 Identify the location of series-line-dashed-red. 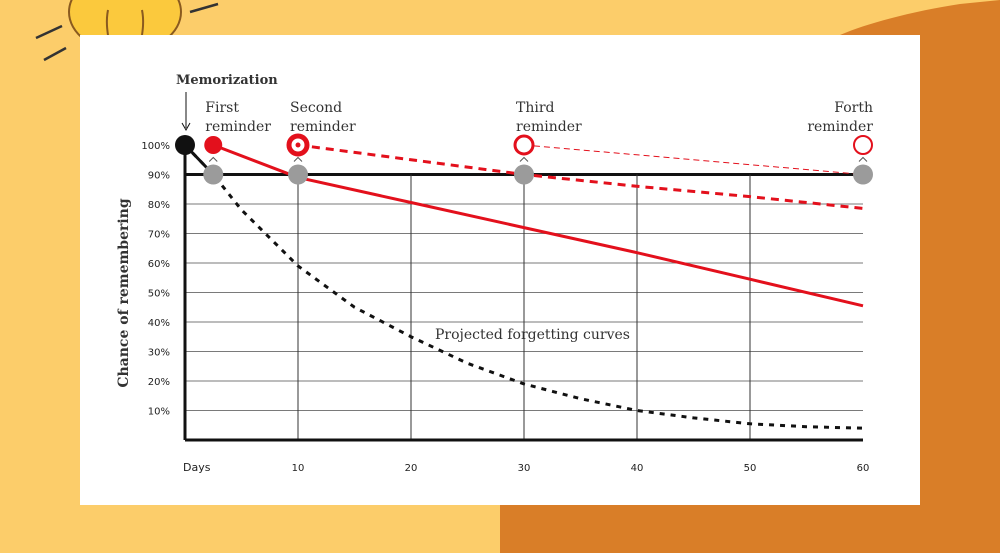
(580, 176).